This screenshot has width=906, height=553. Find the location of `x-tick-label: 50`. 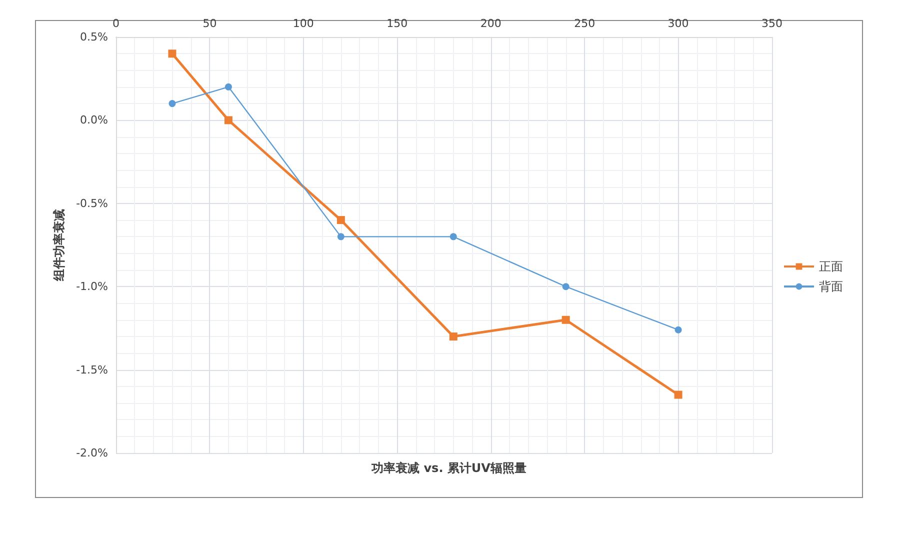

x-tick-label: 50 is located at coordinates (209, 23).